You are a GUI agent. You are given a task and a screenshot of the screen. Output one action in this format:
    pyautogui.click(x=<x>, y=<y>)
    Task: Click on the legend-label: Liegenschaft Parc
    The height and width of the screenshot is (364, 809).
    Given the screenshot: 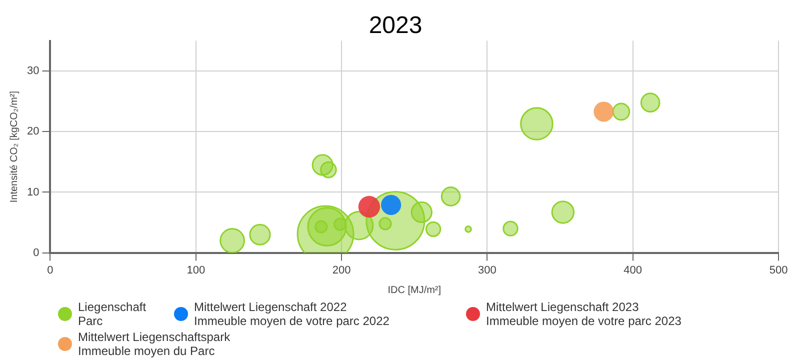 What is the action you would take?
    pyautogui.click(x=112, y=314)
    